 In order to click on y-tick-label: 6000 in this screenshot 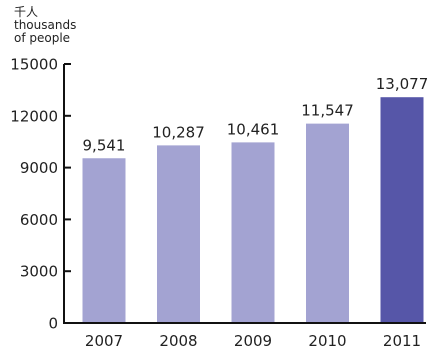, I will do `click(39, 220)`.